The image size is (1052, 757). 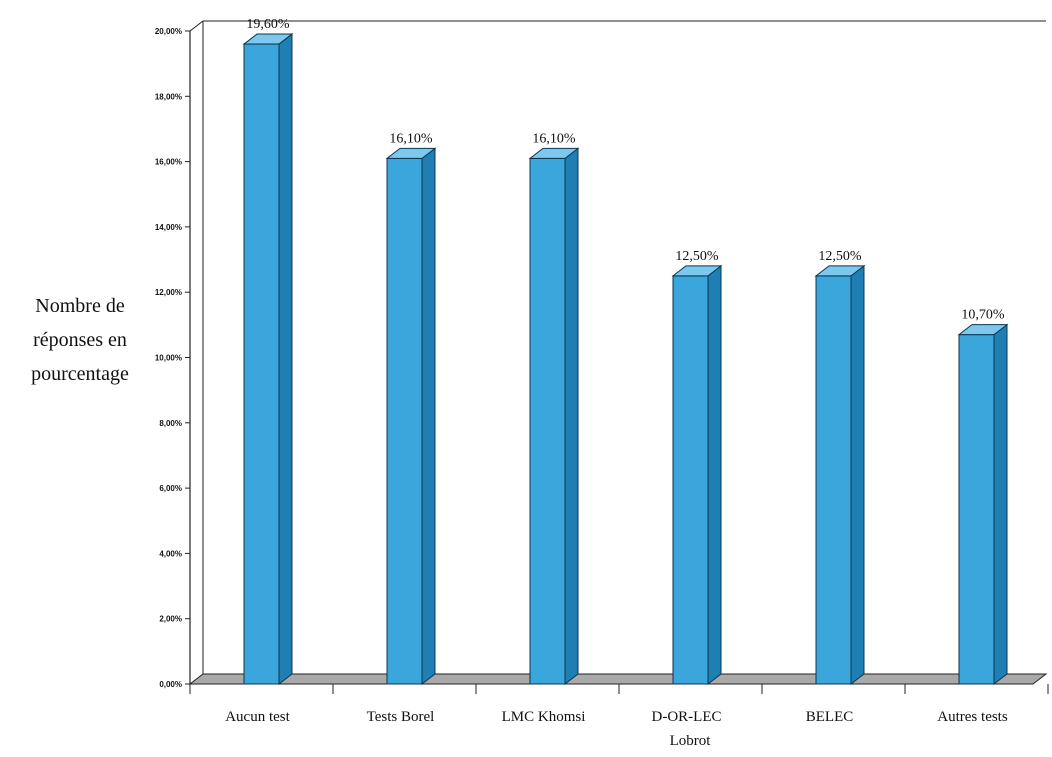 What do you see at coordinates (168, 358) in the screenshot?
I see `y-tick-label: 10,00%` at bounding box center [168, 358].